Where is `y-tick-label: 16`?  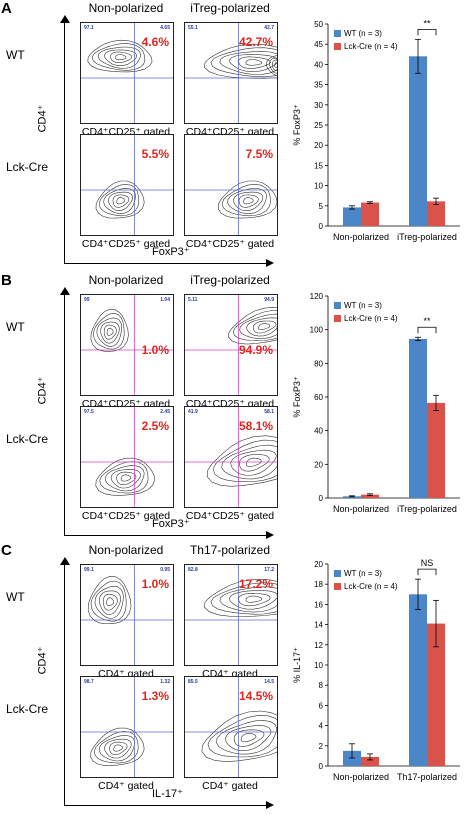 y-tick-label: 16 is located at coordinates (318, 604).